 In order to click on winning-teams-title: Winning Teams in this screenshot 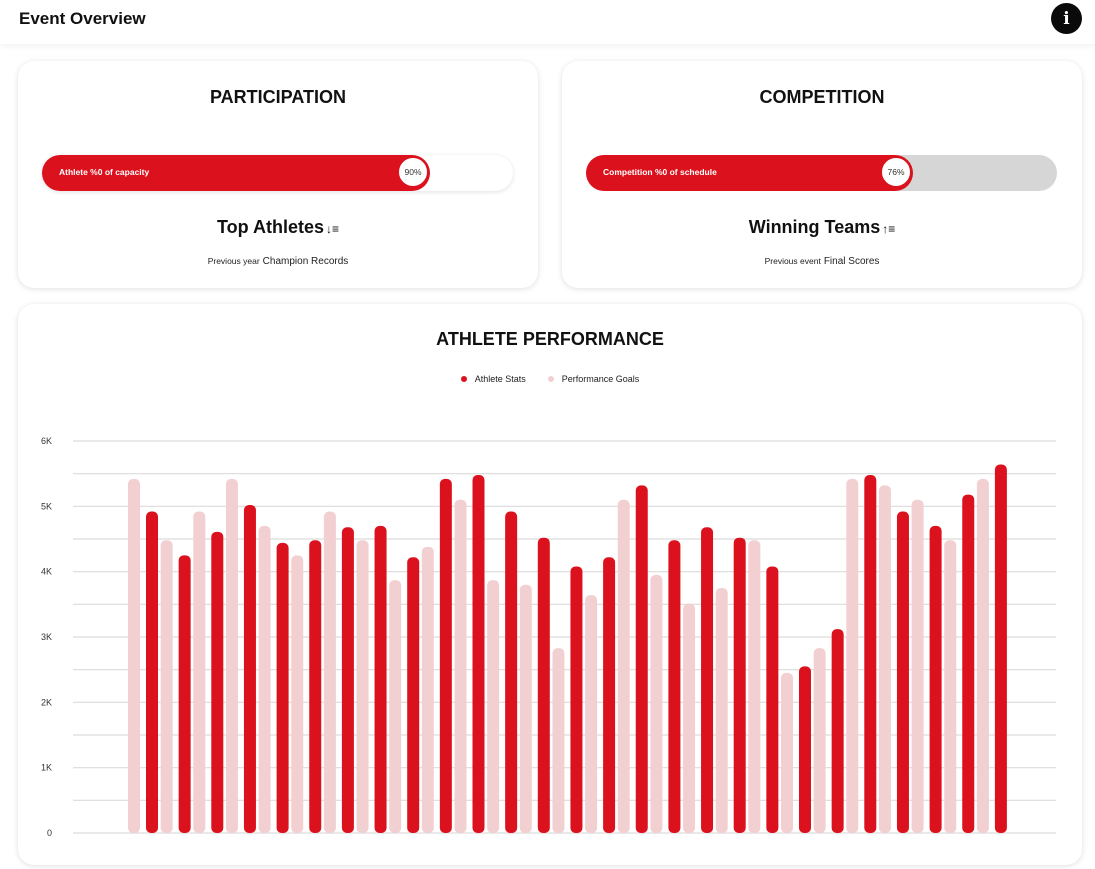, I will do `click(814, 227)`.